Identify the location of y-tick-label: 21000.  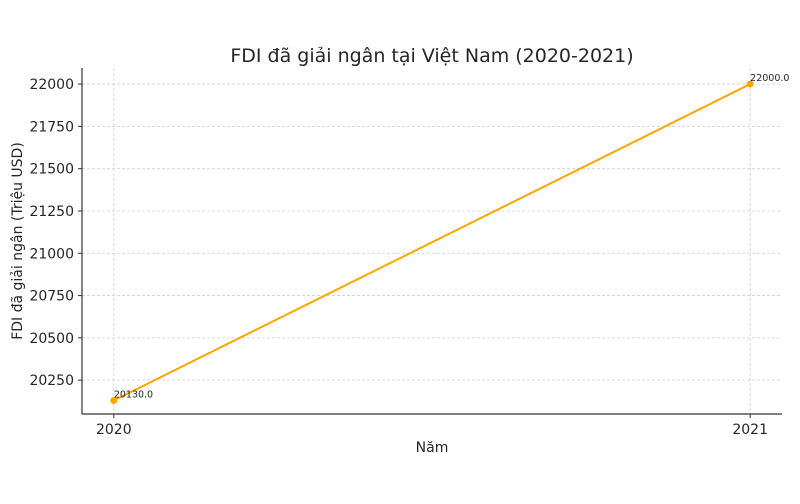
(51, 254).